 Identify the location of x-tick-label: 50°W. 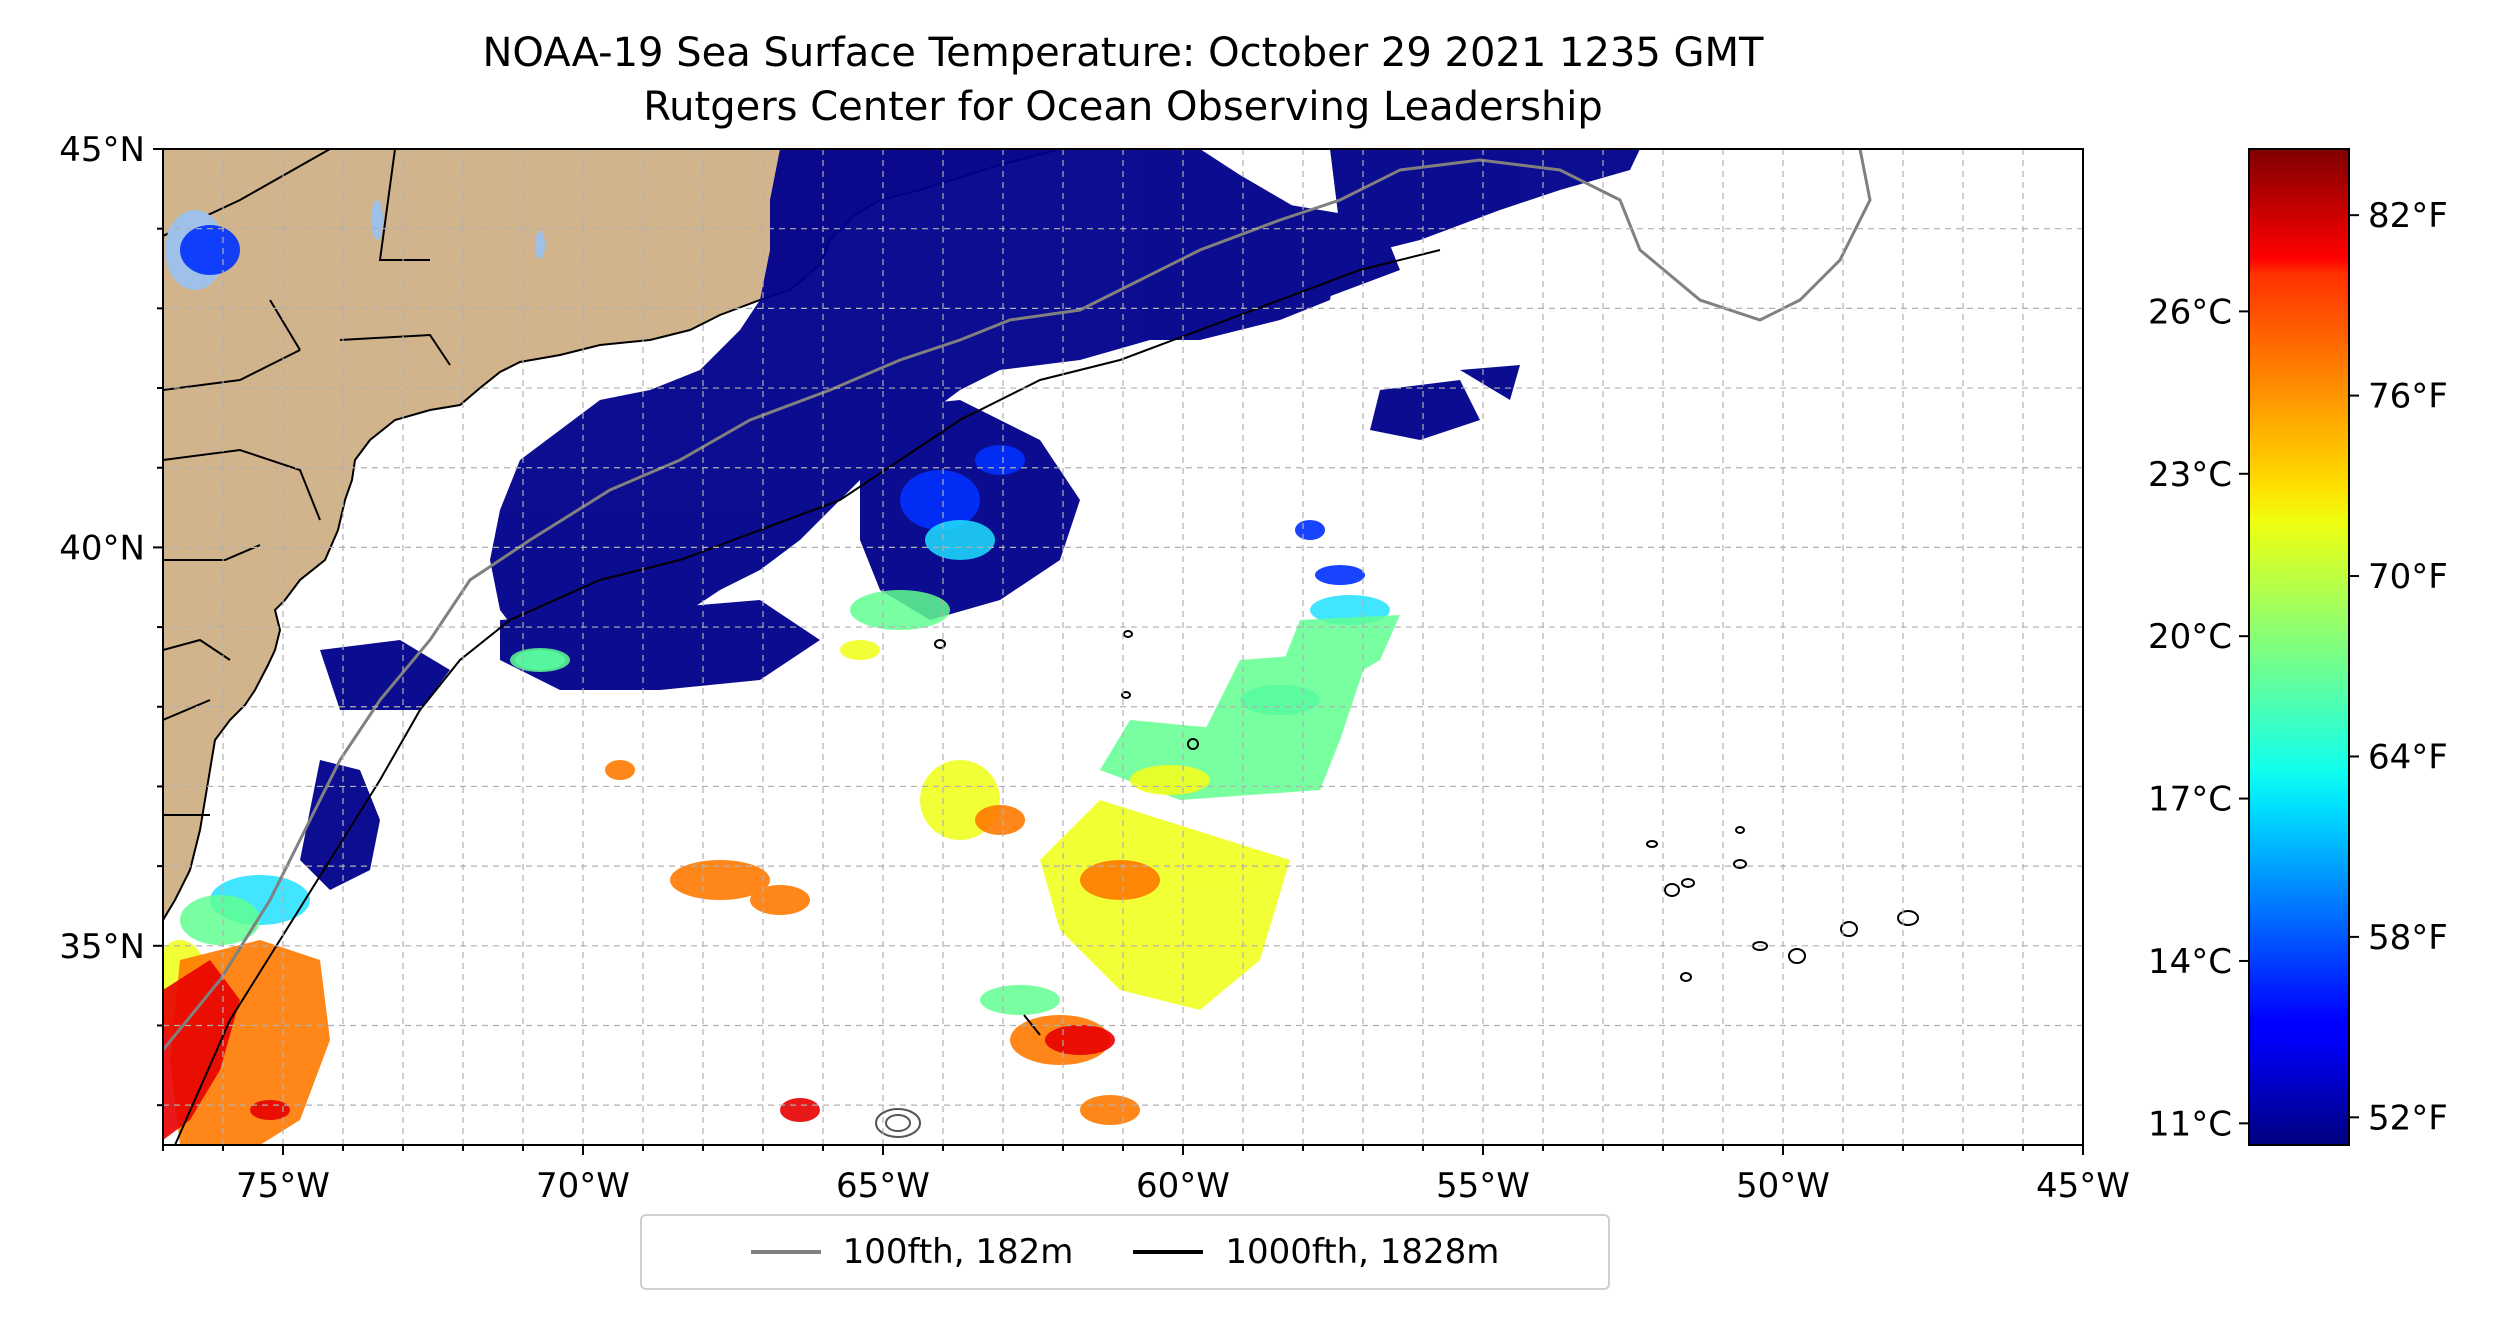
(1783, 1186).